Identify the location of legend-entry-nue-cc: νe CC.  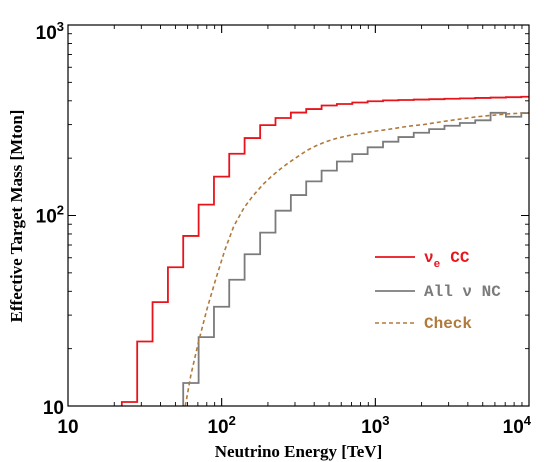
(422, 260).